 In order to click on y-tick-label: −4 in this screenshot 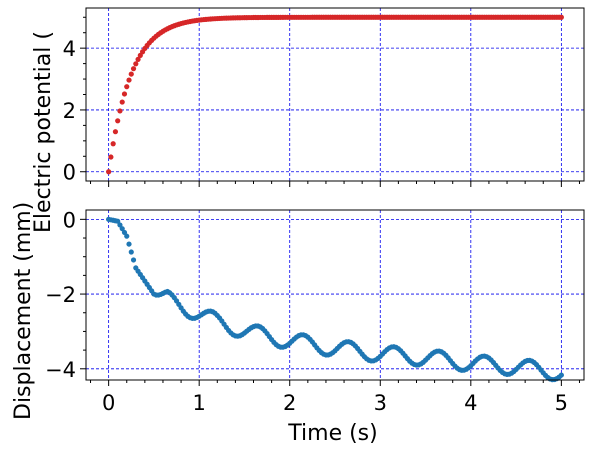, I will do `click(60, 370)`.